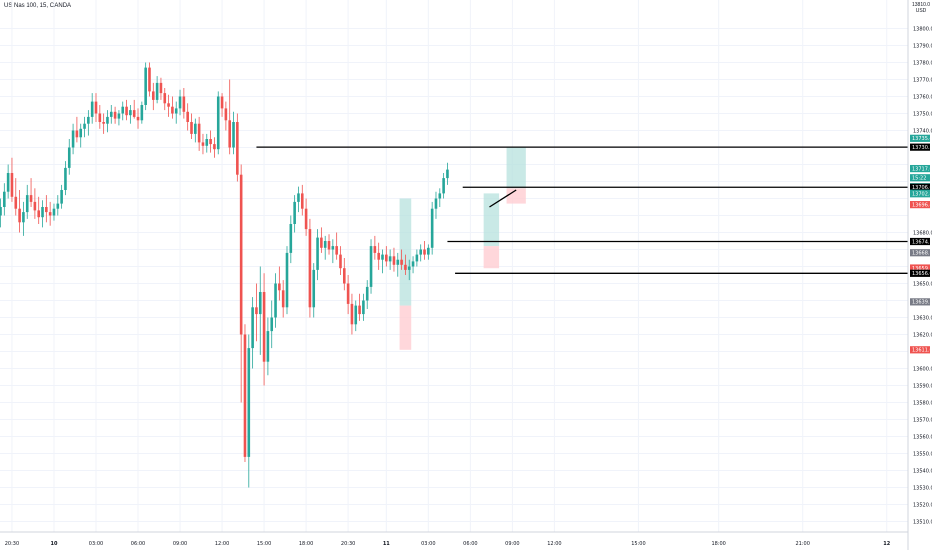 Image resolution: width=932 pixels, height=550 pixels. Describe the element at coordinates (503, 198) in the screenshot. I see `trendline-group` at that location.